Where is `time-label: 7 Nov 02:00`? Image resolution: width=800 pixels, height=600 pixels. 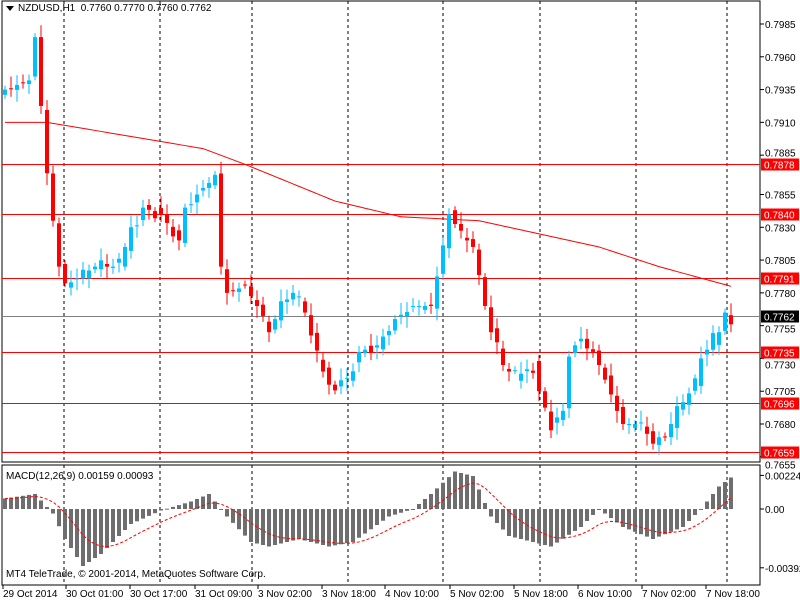 time-label: 7 Nov 02:00 is located at coordinates (669, 594).